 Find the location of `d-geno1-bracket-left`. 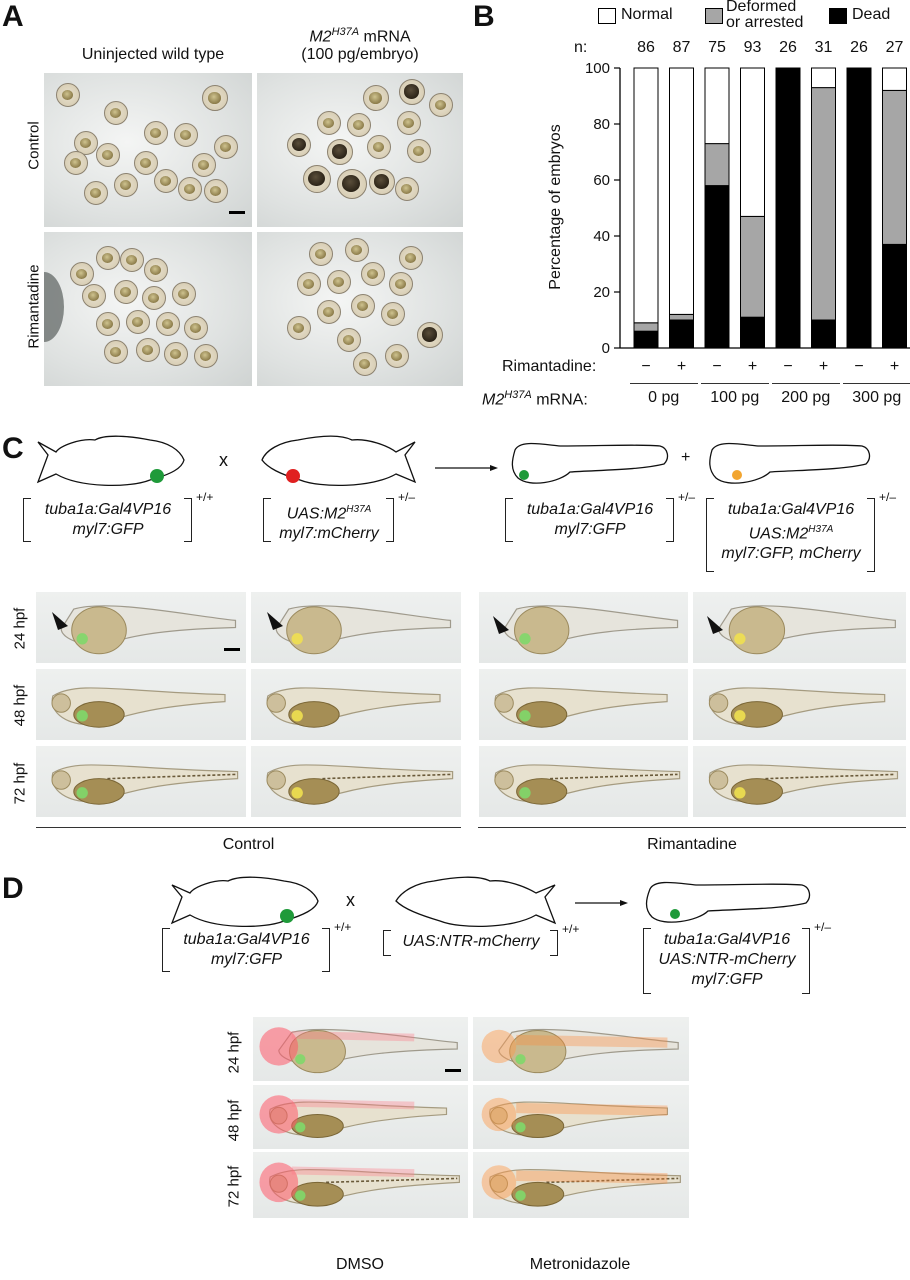

d-geno1-bracket-left is located at coordinates (166, 950).